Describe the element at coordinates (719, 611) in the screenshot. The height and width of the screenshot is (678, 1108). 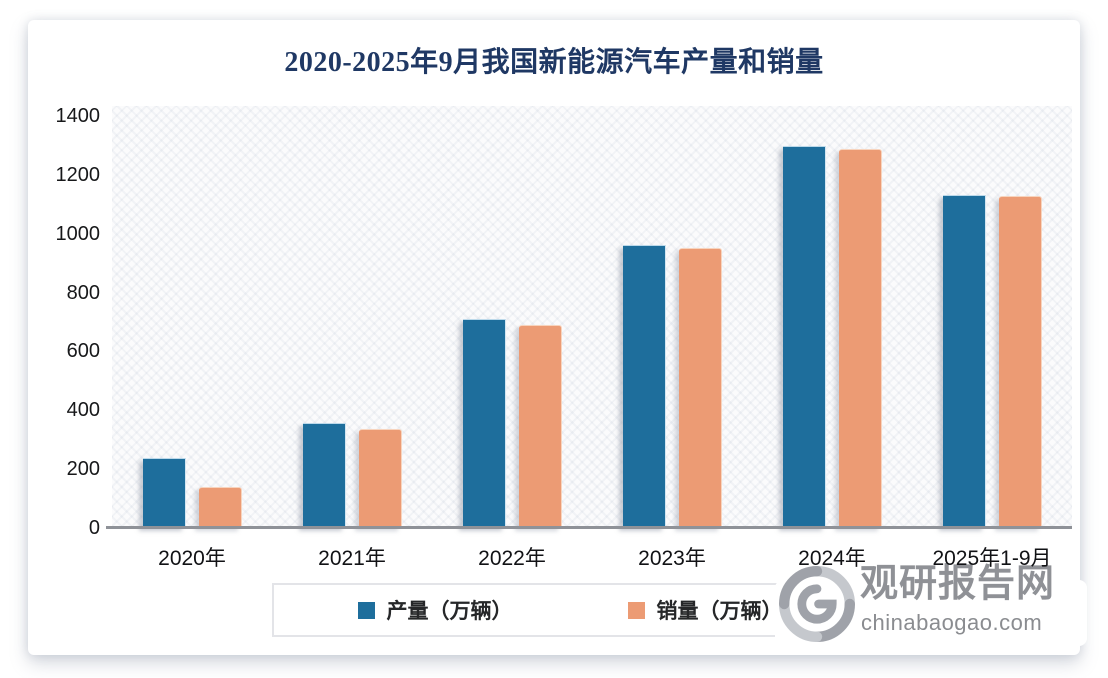
I see `legend-label-sales: 销量（万辆）` at that location.